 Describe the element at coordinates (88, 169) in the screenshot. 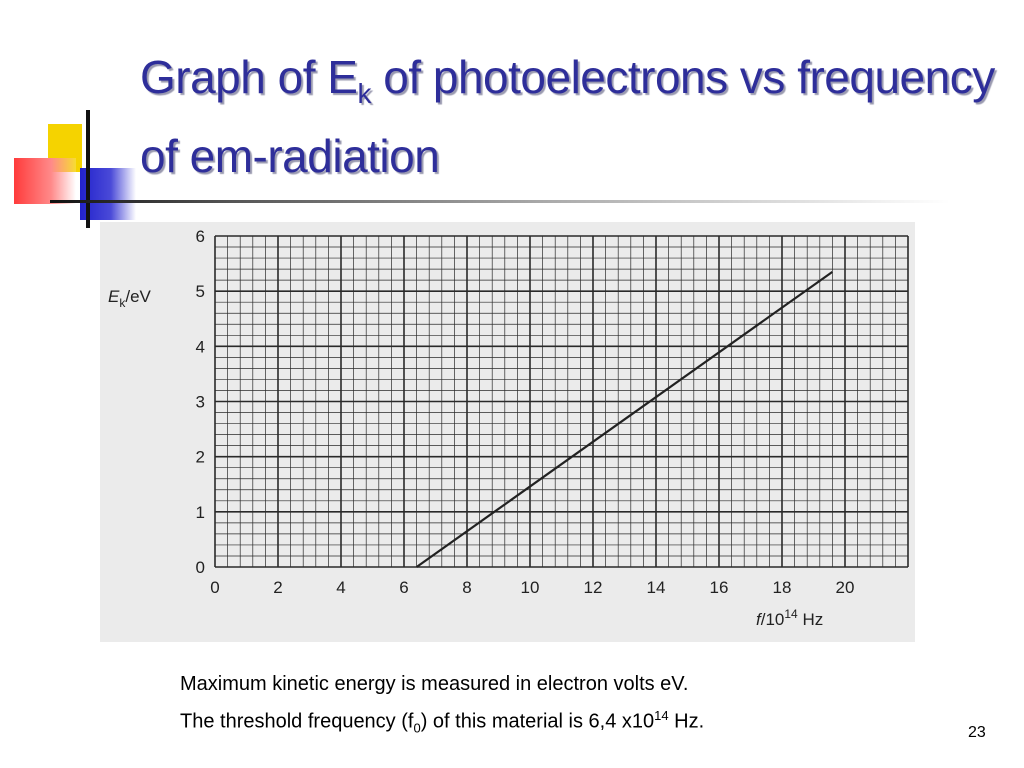

I see `decorative-vertical-line` at that location.